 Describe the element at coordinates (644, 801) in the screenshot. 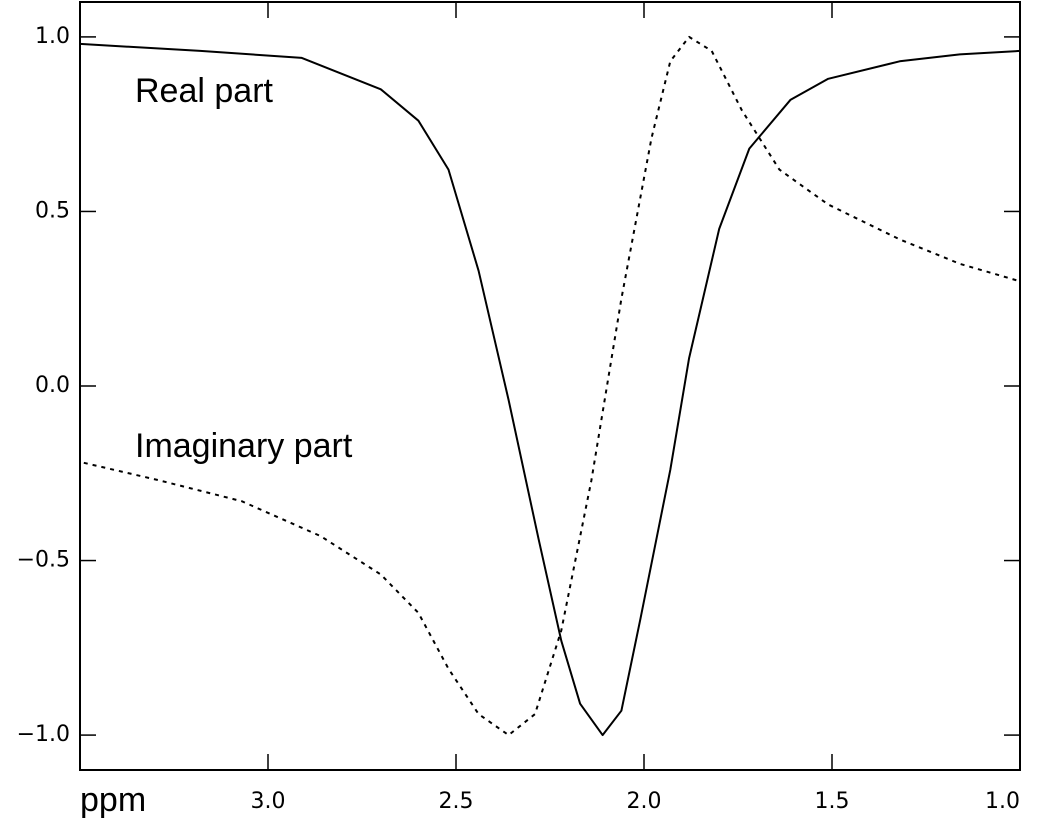

I see `x-tick-label: 2.0` at that location.